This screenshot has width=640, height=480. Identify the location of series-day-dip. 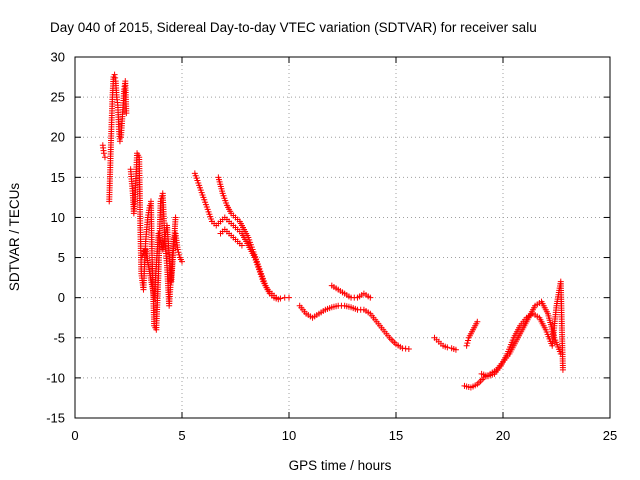
(231, 237).